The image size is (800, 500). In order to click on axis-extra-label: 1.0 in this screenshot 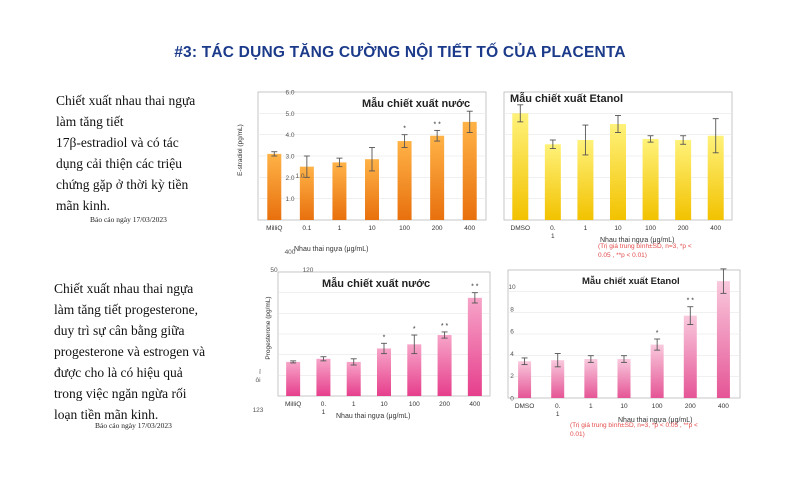, I will do `click(299, 176)`.